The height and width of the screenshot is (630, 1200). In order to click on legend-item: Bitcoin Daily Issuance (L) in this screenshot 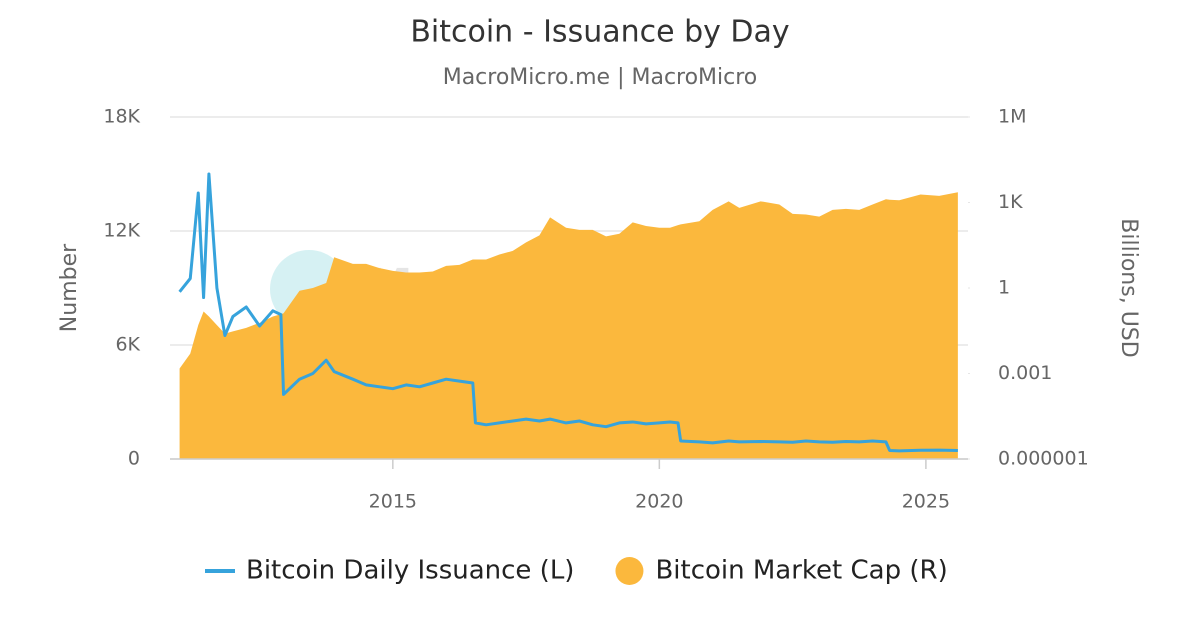, I will do `click(389, 571)`.